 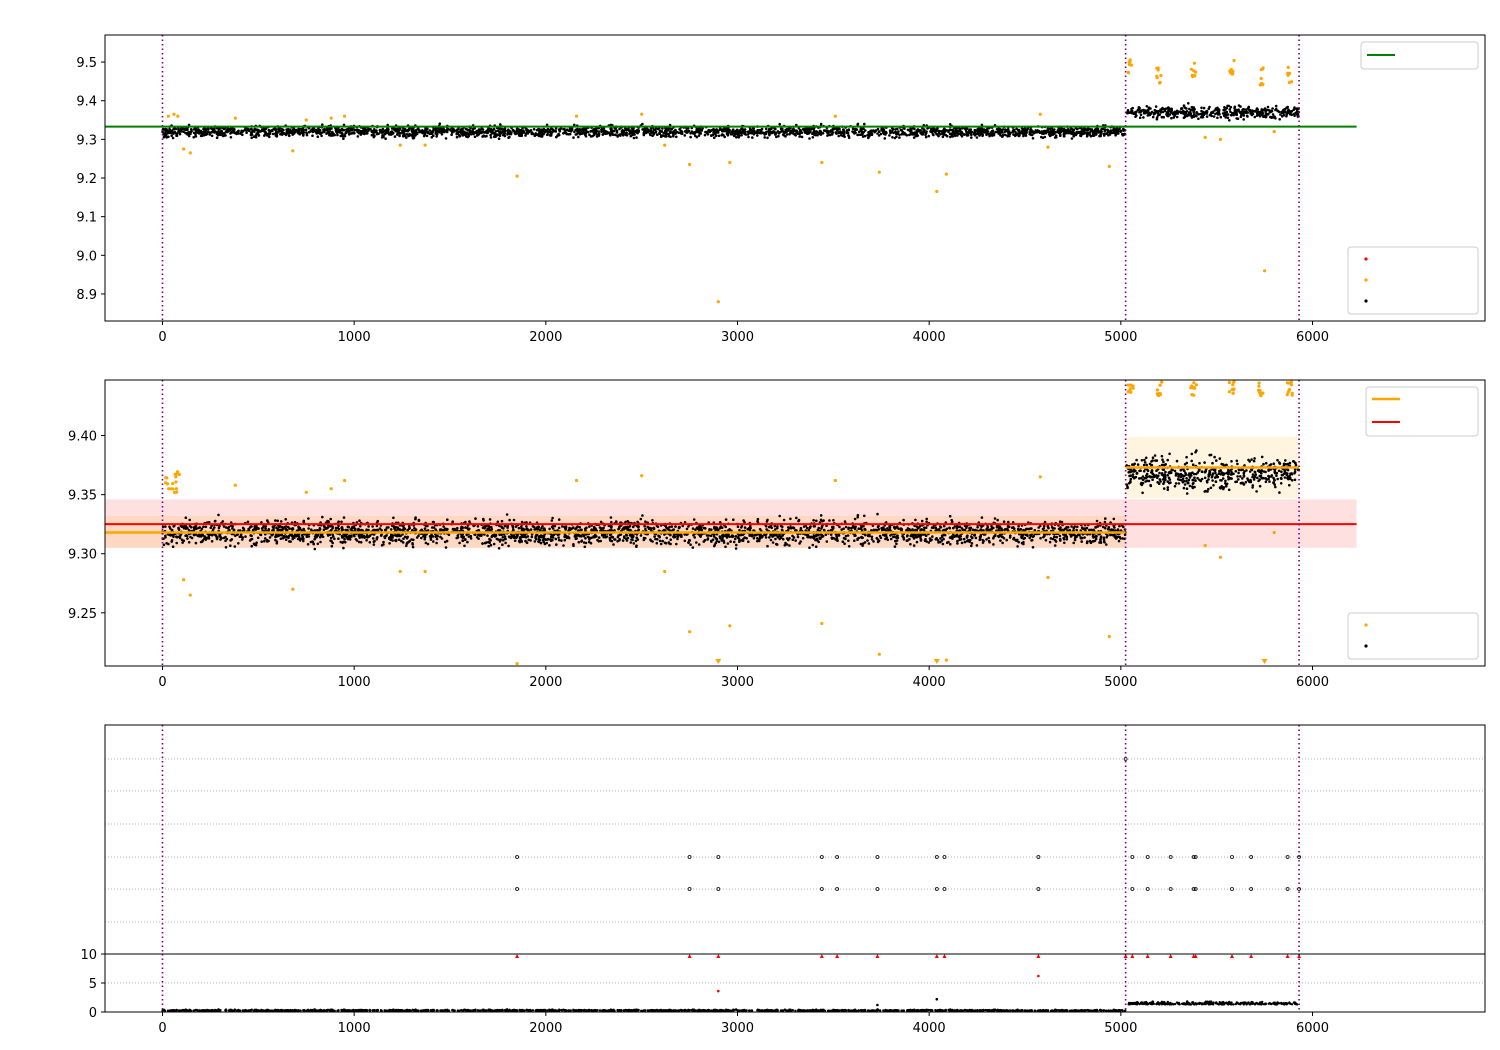 I want to click on panel1-xtick-label: 5000, so click(x=1120, y=337).